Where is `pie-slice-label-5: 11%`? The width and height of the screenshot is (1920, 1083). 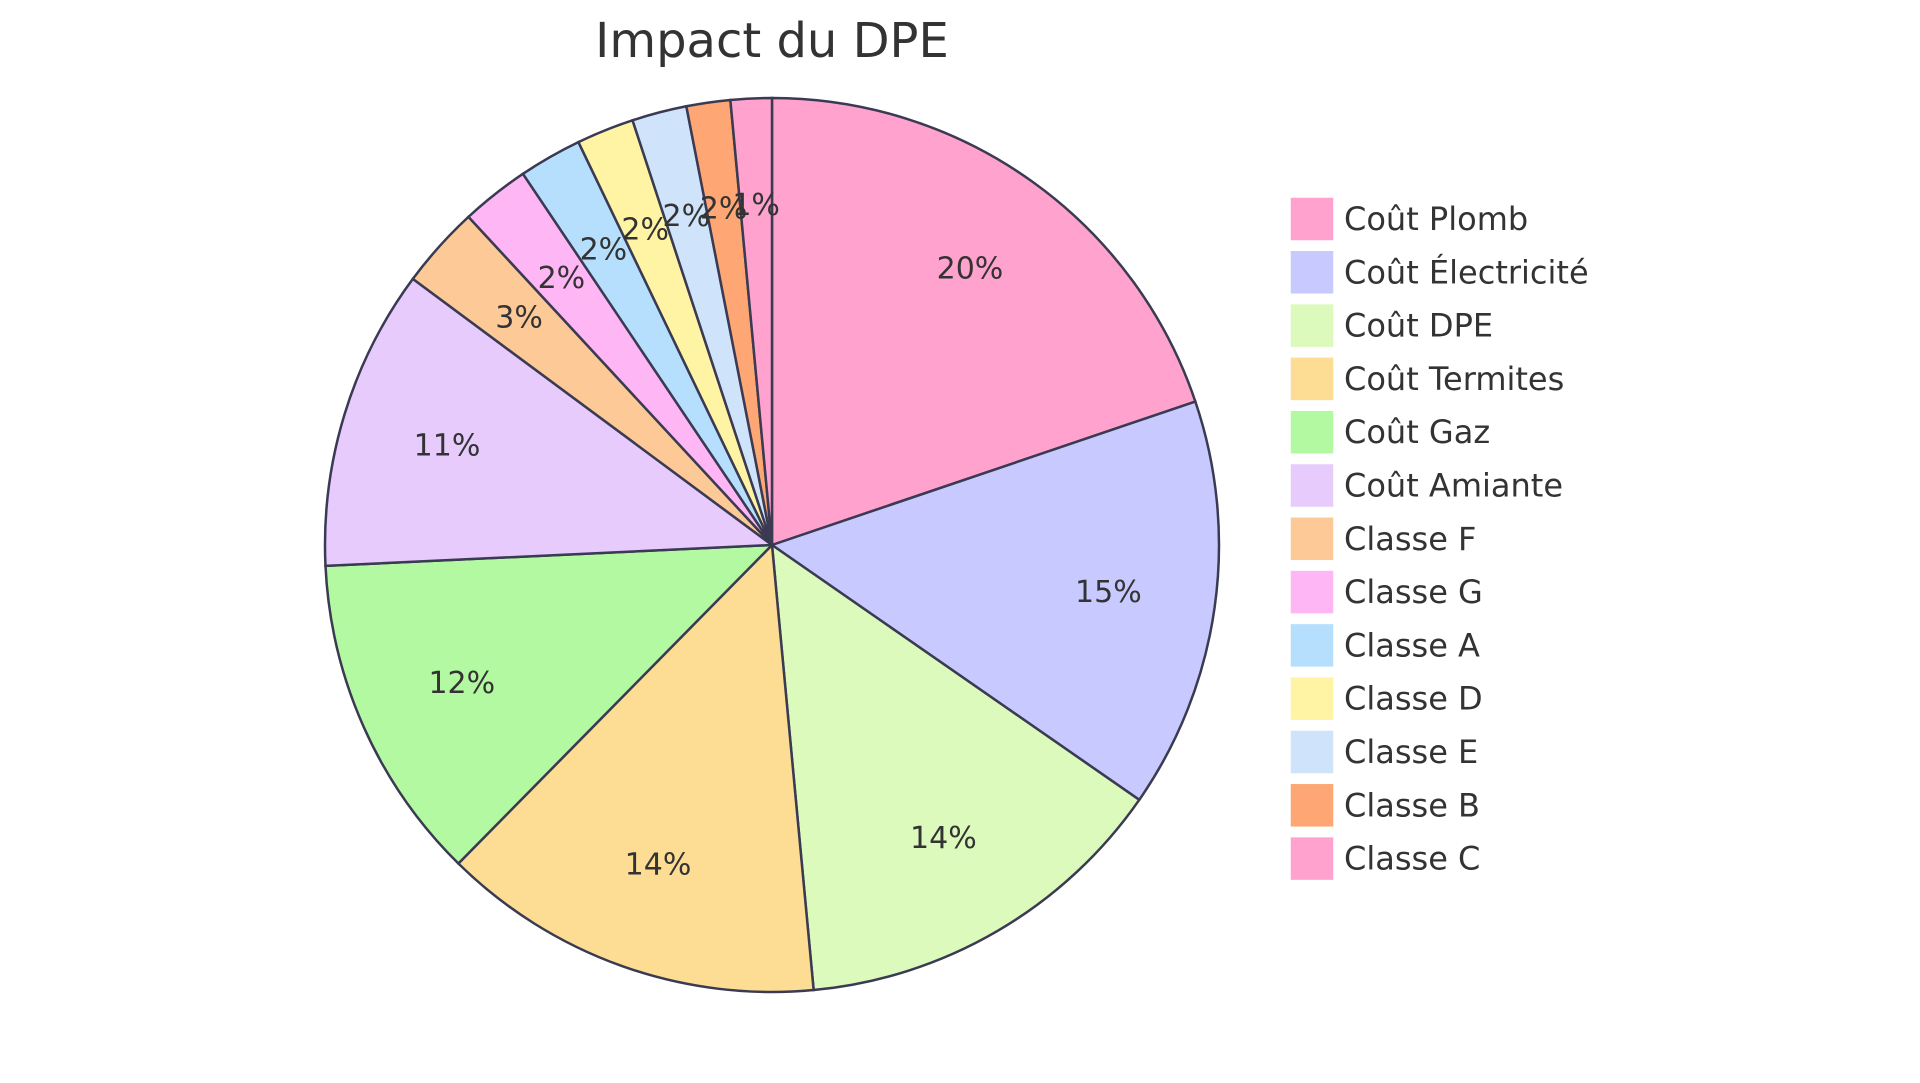
pie-slice-label-5: 11% is located at coordinates (447, 446).